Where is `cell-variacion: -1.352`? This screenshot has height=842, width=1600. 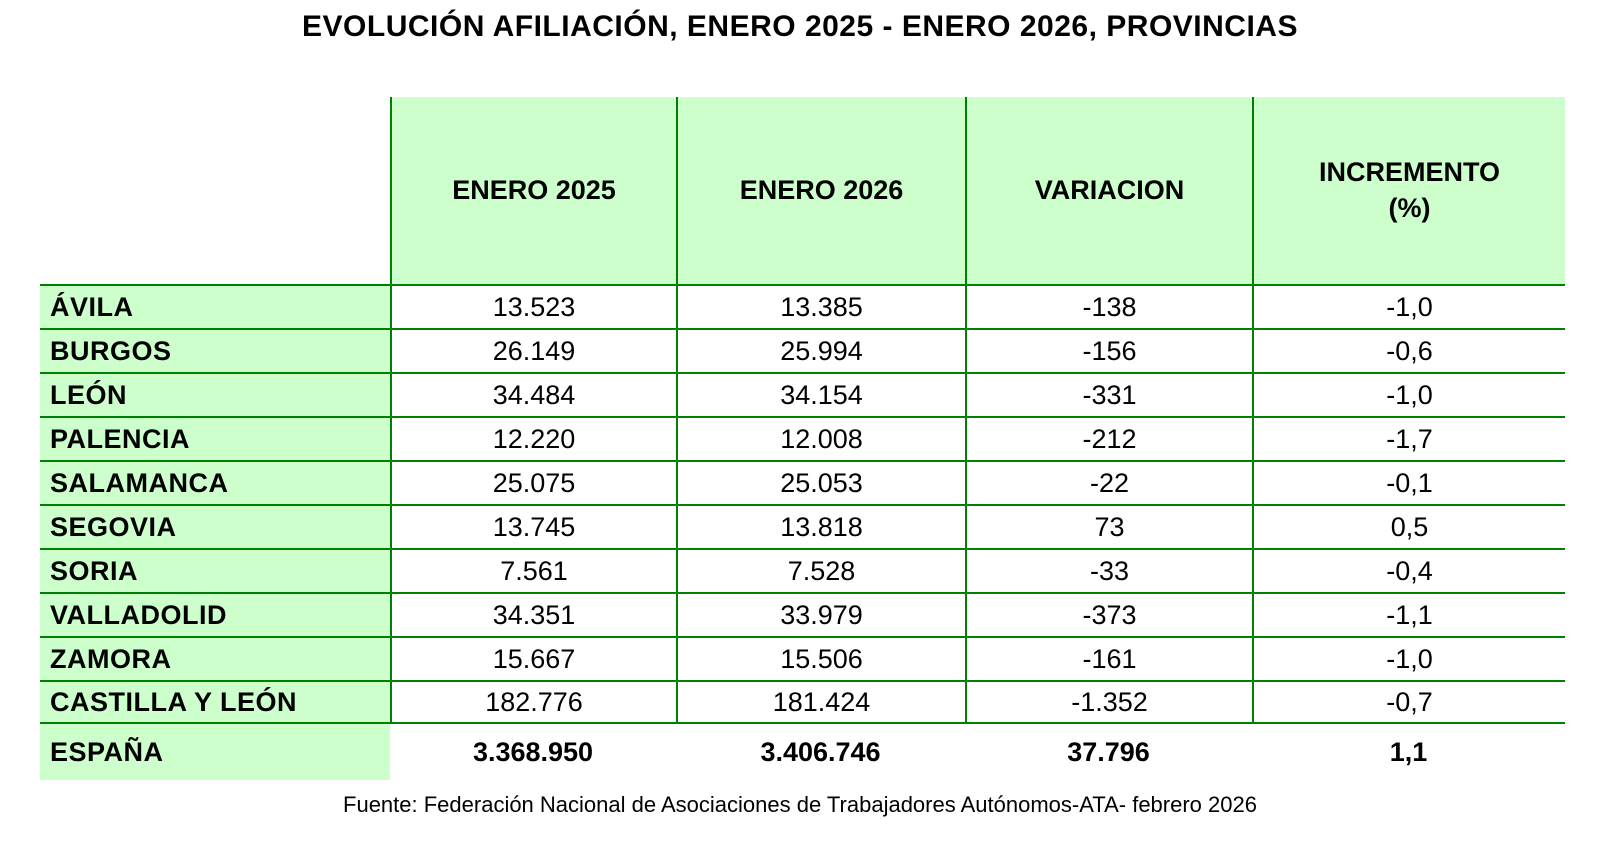 cell-variacion: -1.352 is located at coordinates (1108, 702).